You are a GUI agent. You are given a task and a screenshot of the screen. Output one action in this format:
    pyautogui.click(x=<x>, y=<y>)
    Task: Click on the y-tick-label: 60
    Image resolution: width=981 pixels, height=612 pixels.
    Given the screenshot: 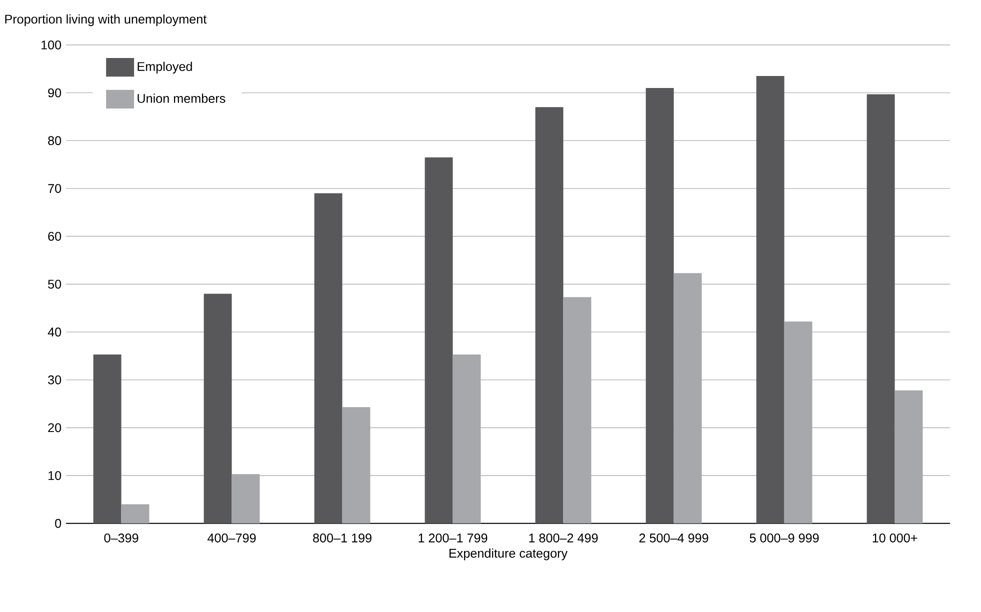 What is the action you would take?
    pyautogui.click(x=55, y=236)
    